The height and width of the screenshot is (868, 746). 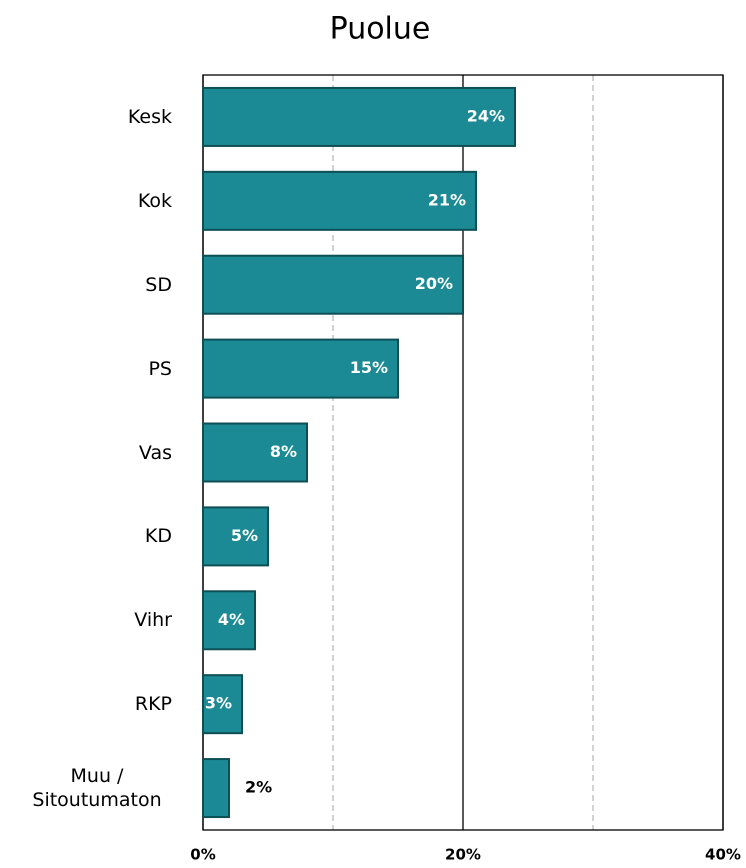 What do you see at coordinates (231, 619) in the screenshot?
I see `value-label: 4%` at bounding box center [231, 619].